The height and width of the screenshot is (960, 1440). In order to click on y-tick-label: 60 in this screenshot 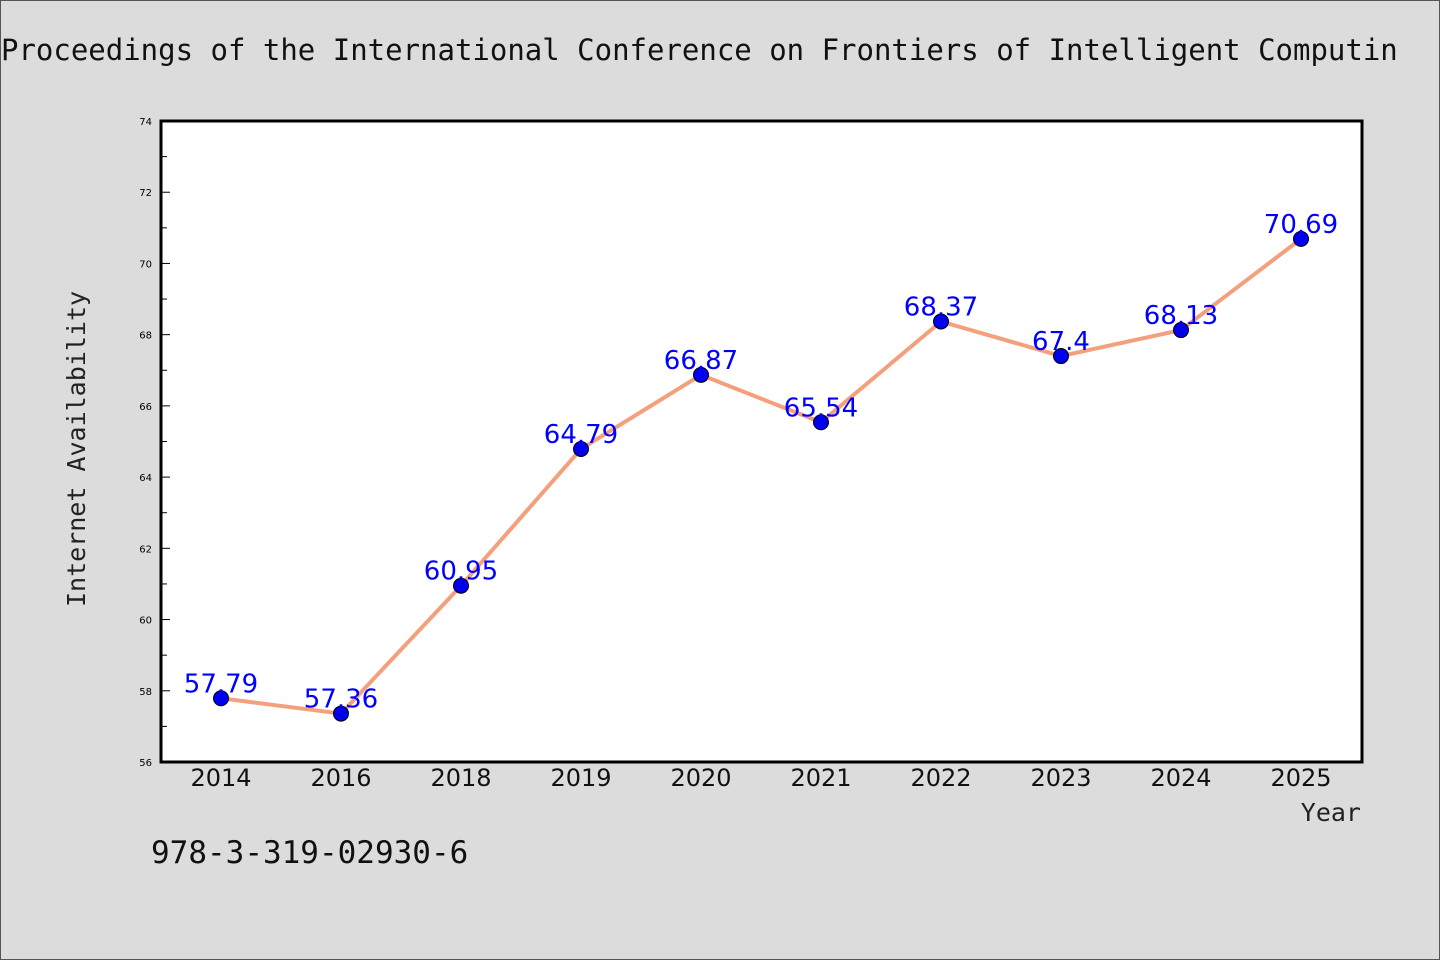, I will do `click(145, 621)`.